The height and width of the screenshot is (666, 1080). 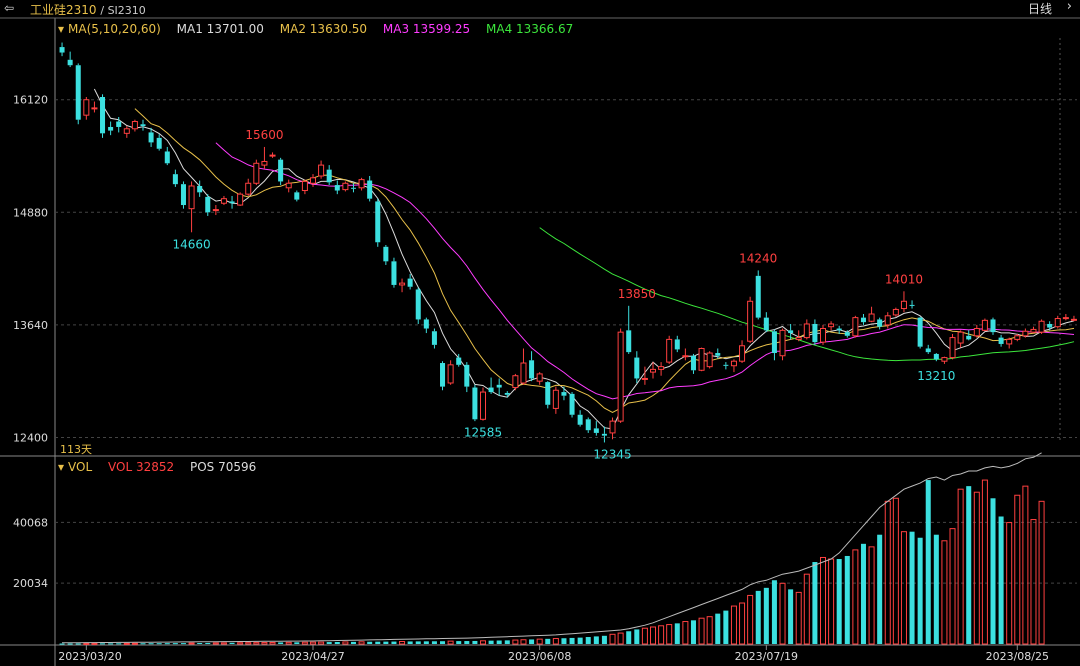 What do you see at coordinates (63, 10) in the screenshot?
I see `instrument-name: 工业硅2310` at bounding box center [63, 10].